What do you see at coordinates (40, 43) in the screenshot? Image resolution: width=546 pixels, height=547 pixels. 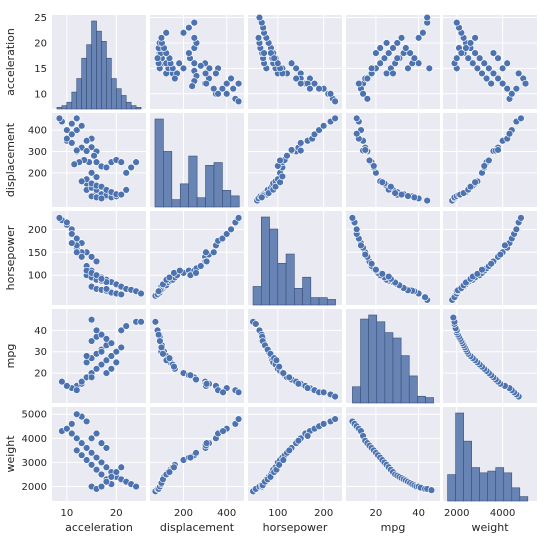 I see `y-tick-label: 20` at bounding box center [40, 43].